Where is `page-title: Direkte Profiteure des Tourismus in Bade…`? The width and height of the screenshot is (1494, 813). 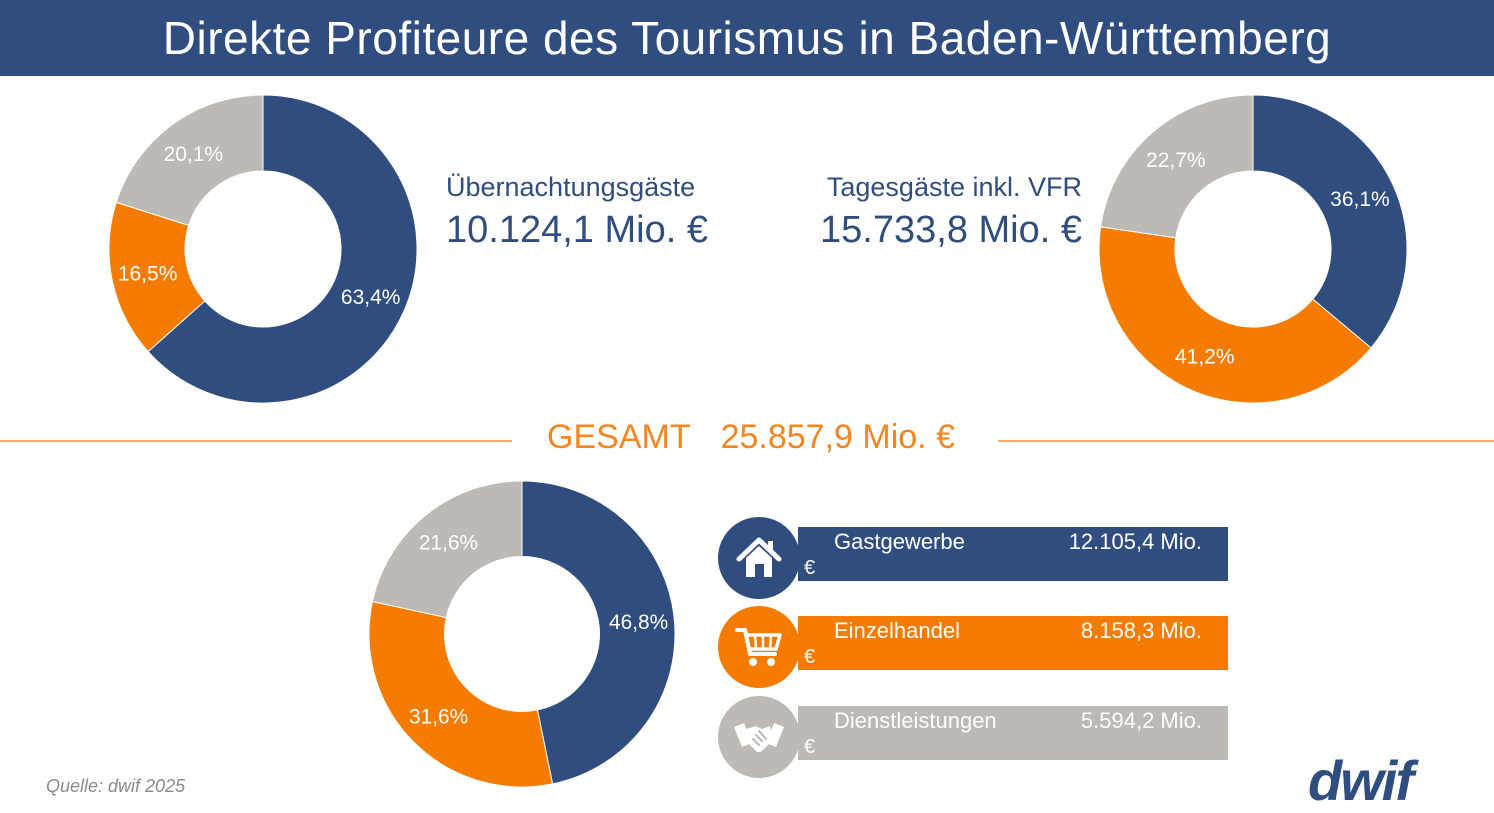 page-title: Direkte Profiteure des Tourismus in Bade… is located at coordinates (747, 38).